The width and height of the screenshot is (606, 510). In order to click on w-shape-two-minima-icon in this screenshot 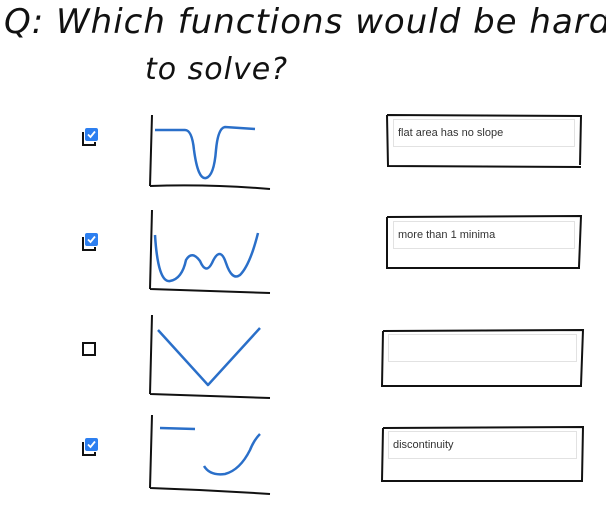, I will do `click(210, 251)`.